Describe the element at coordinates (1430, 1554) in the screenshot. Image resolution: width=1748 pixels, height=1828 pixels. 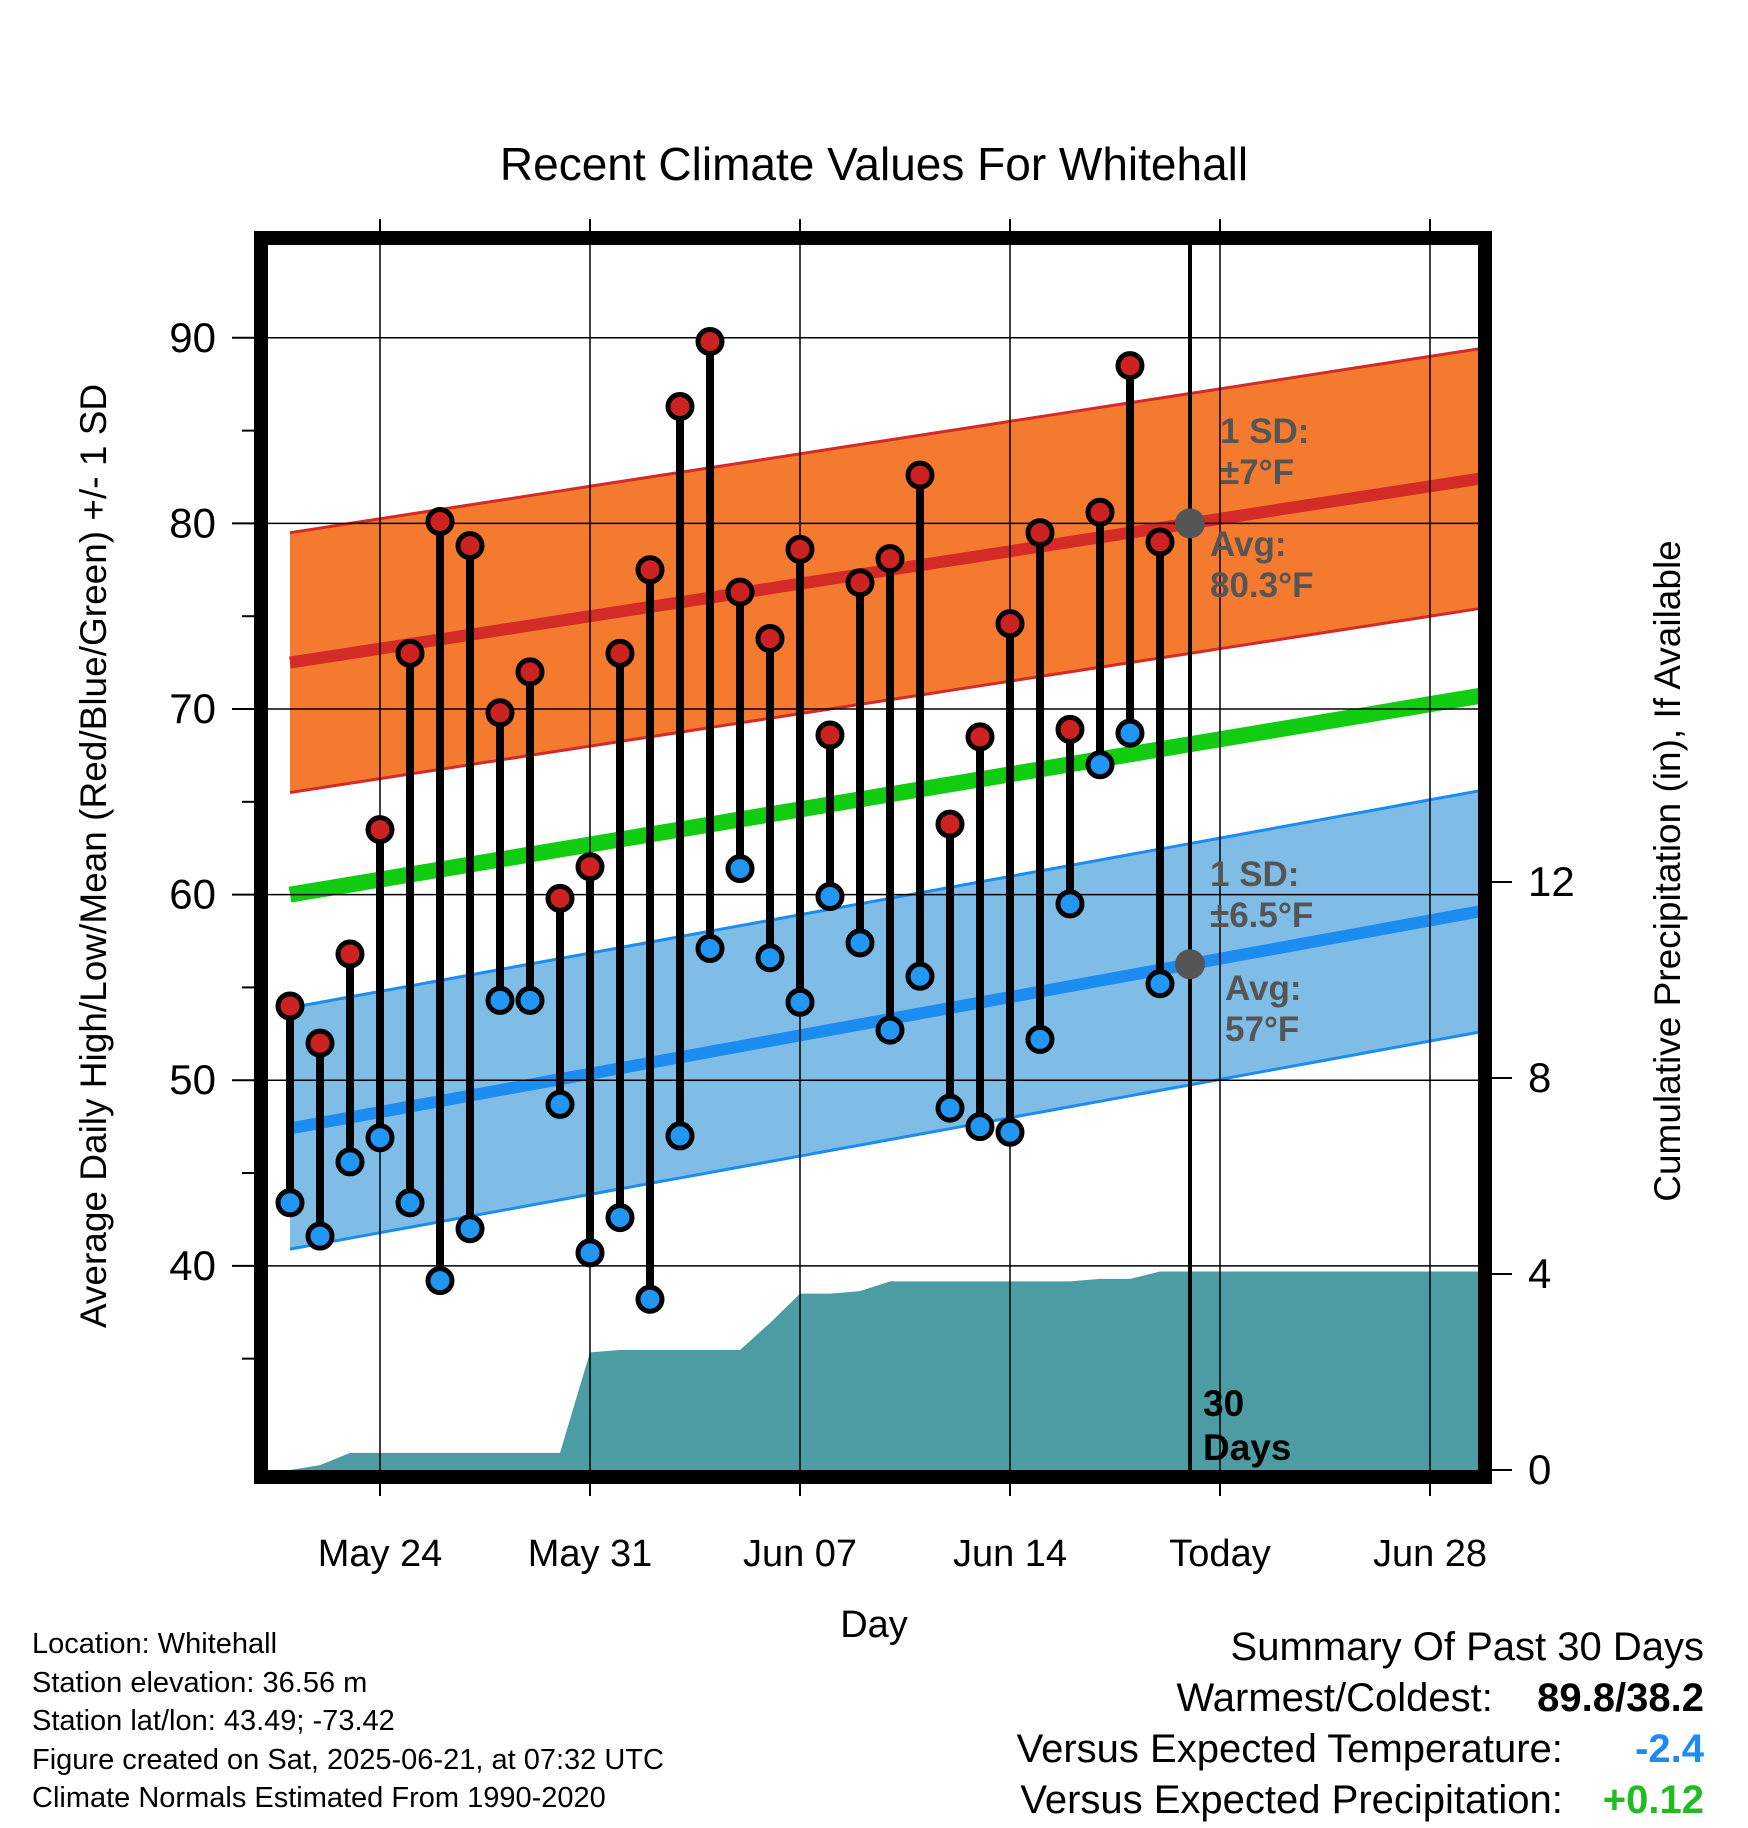
I see `x-tick-label-6: Jun 28` at that location.